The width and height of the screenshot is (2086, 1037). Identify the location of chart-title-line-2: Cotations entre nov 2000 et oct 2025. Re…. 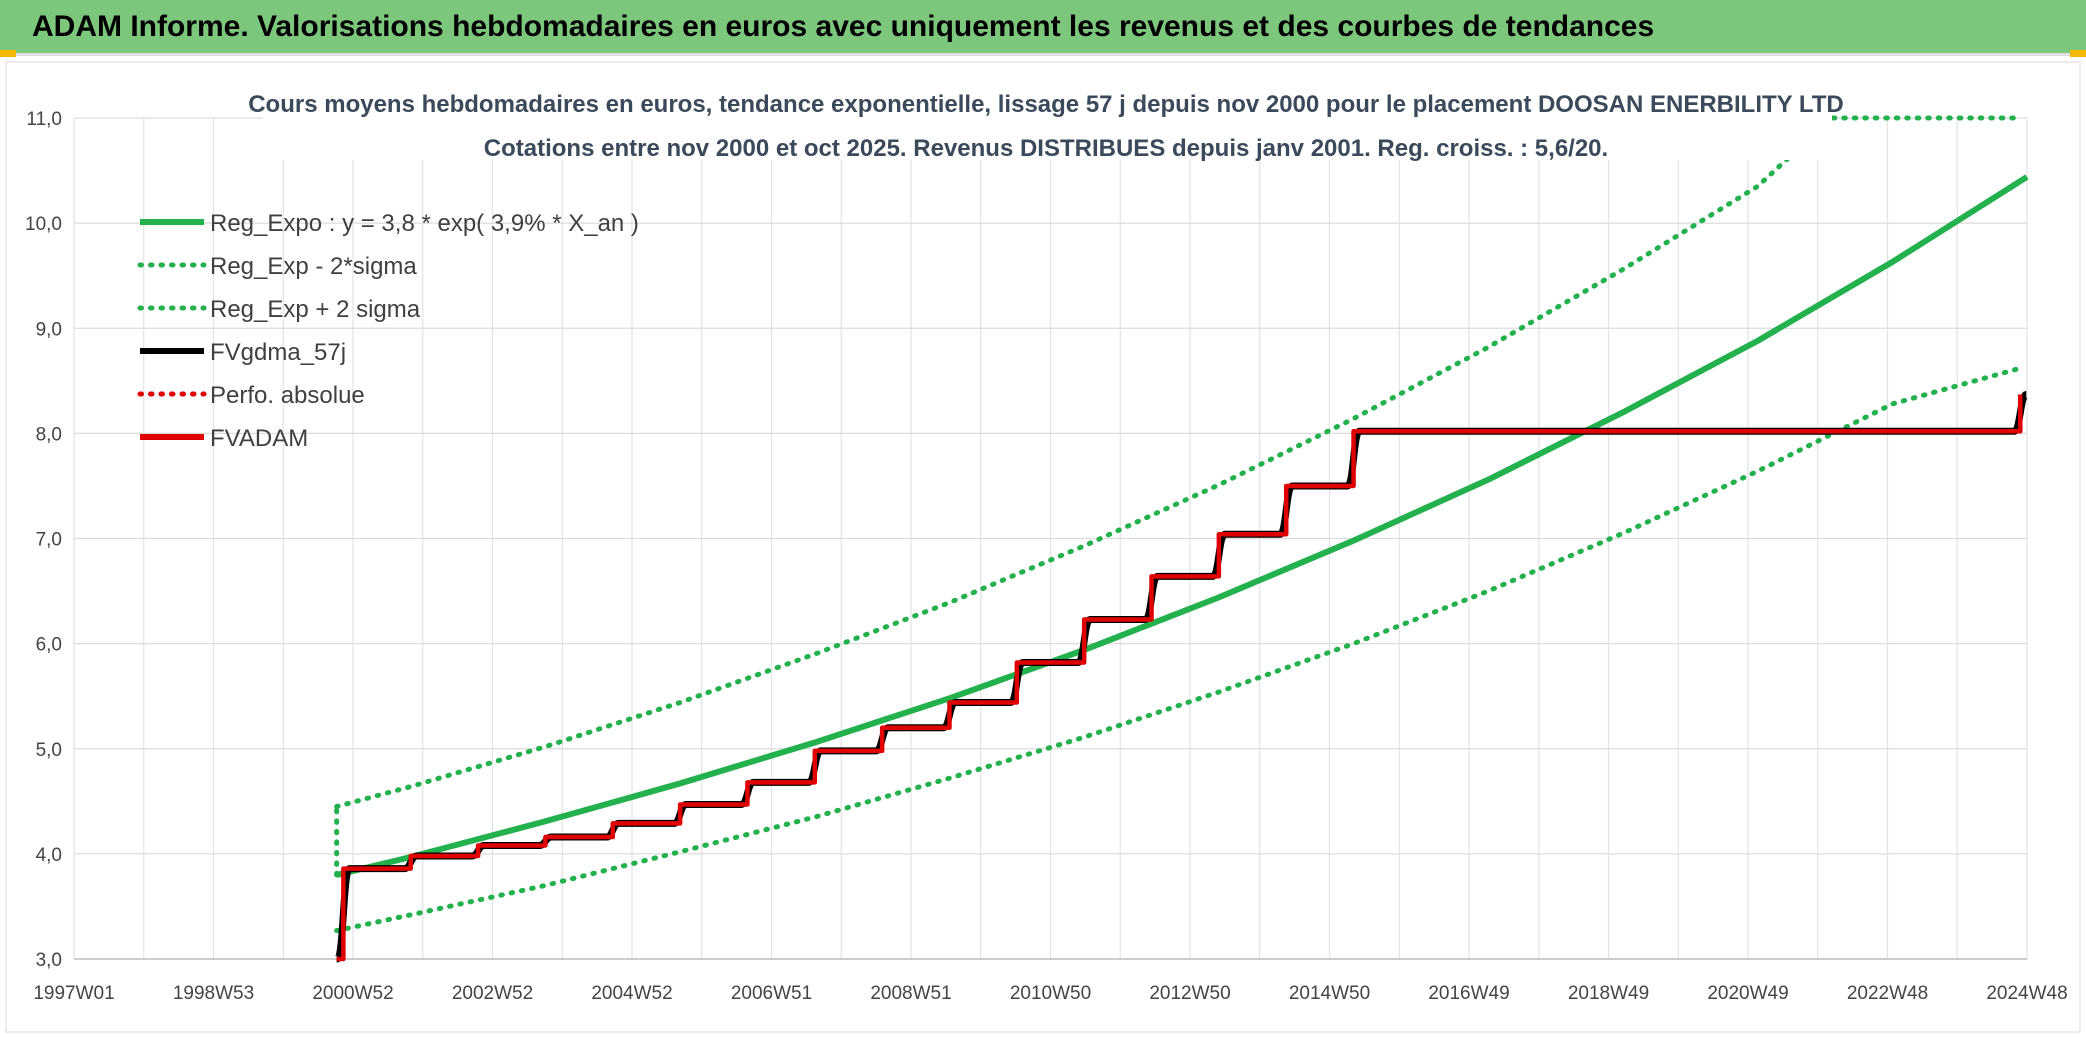
(1046, 148).